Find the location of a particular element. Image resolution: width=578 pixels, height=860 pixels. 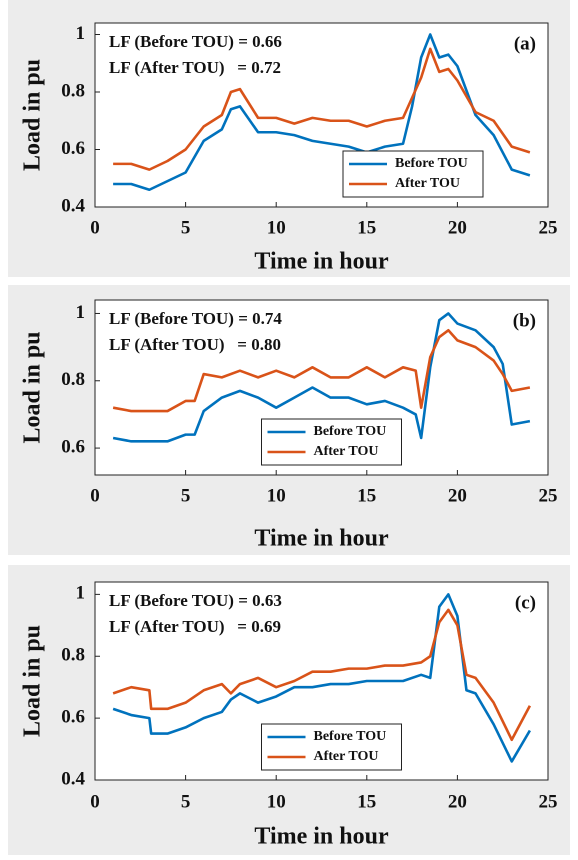

annotation: LF (Before TOU) = 0.66 is located at coordinates (195, 41).